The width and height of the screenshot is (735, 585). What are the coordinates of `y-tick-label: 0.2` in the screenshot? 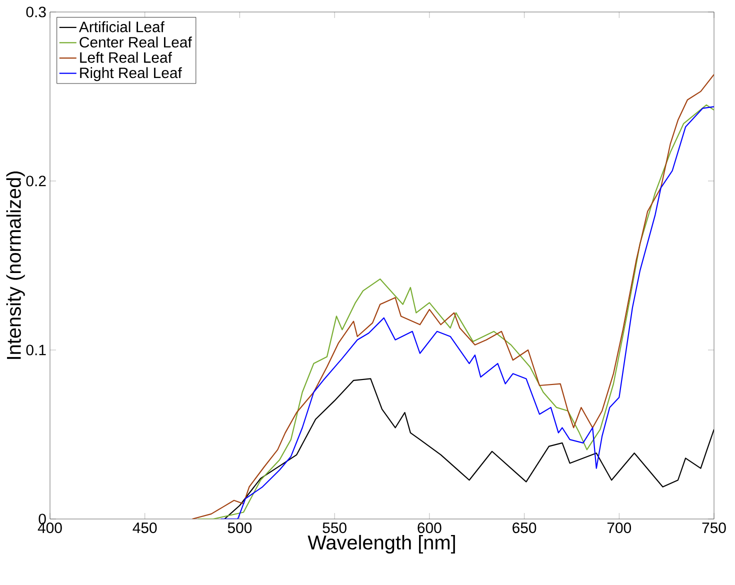 It's located at (36, 181).